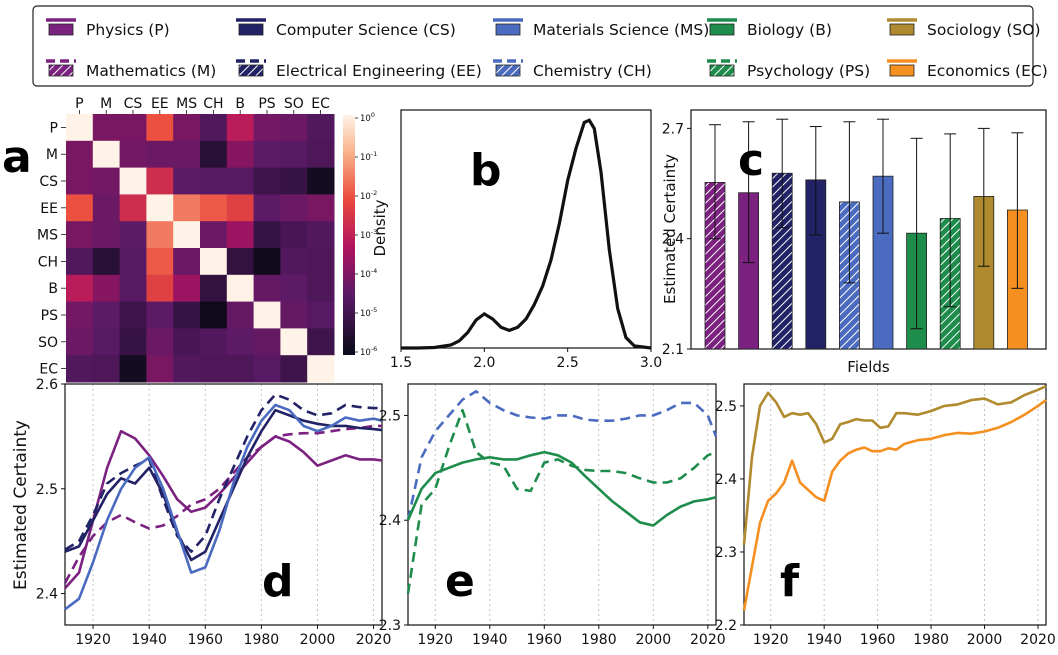  What do you see at coordinates (984, 30) in the screenshot?
I see `legend-label-so: Sociology (SO)` at bounding box center [984, 30].